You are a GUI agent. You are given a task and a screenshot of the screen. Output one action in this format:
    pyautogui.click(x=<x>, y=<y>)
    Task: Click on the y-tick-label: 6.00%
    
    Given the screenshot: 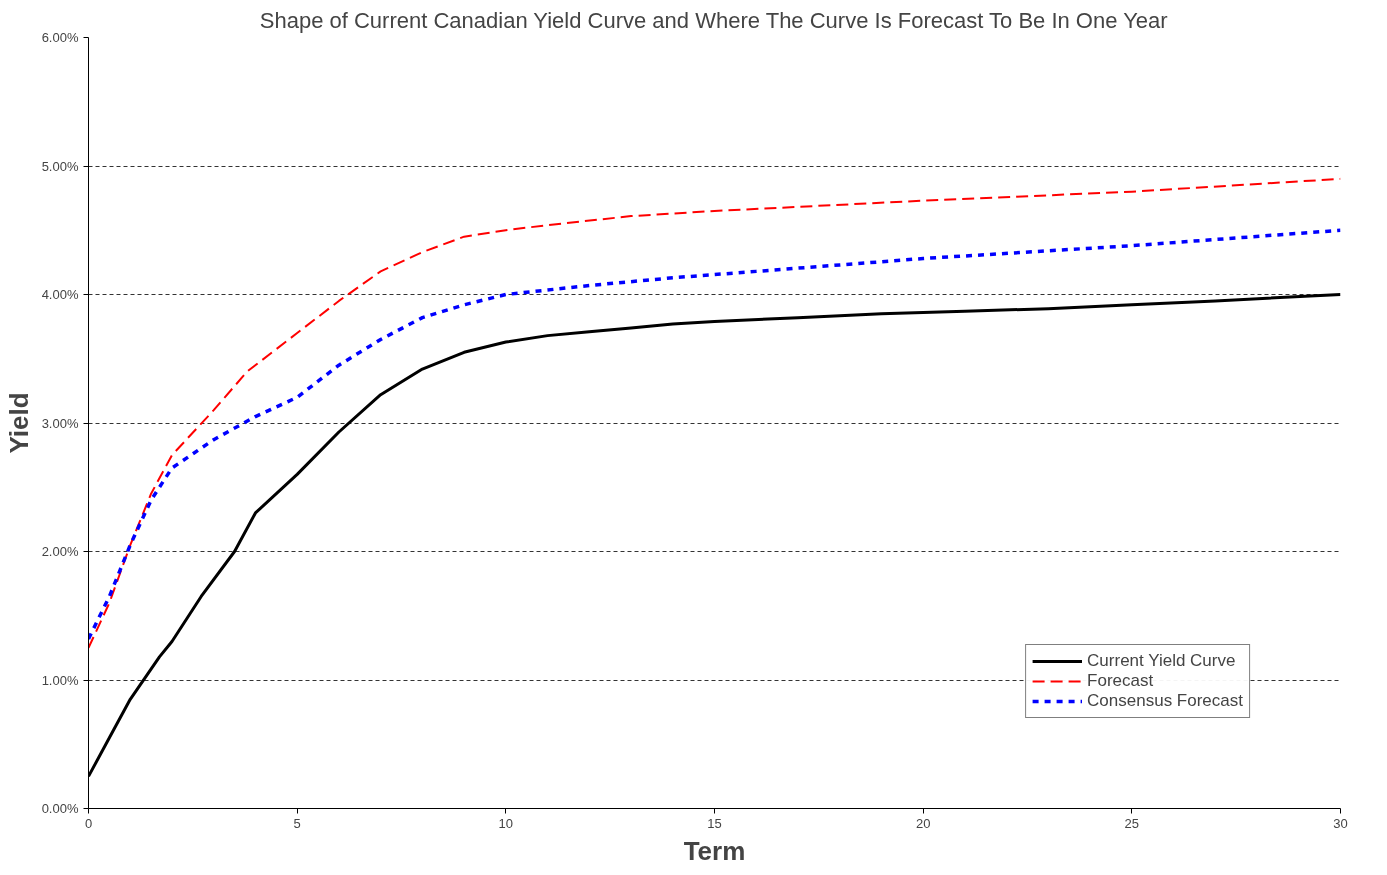 What is the action you would take?
    pyautogui.click(x=60, y=37)
    